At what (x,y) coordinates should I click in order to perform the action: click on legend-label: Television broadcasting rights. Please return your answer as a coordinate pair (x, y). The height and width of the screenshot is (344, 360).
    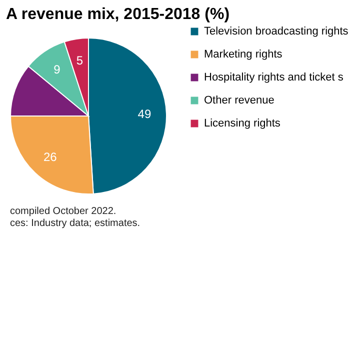
    Looking at the image, I should click on (276, 32).